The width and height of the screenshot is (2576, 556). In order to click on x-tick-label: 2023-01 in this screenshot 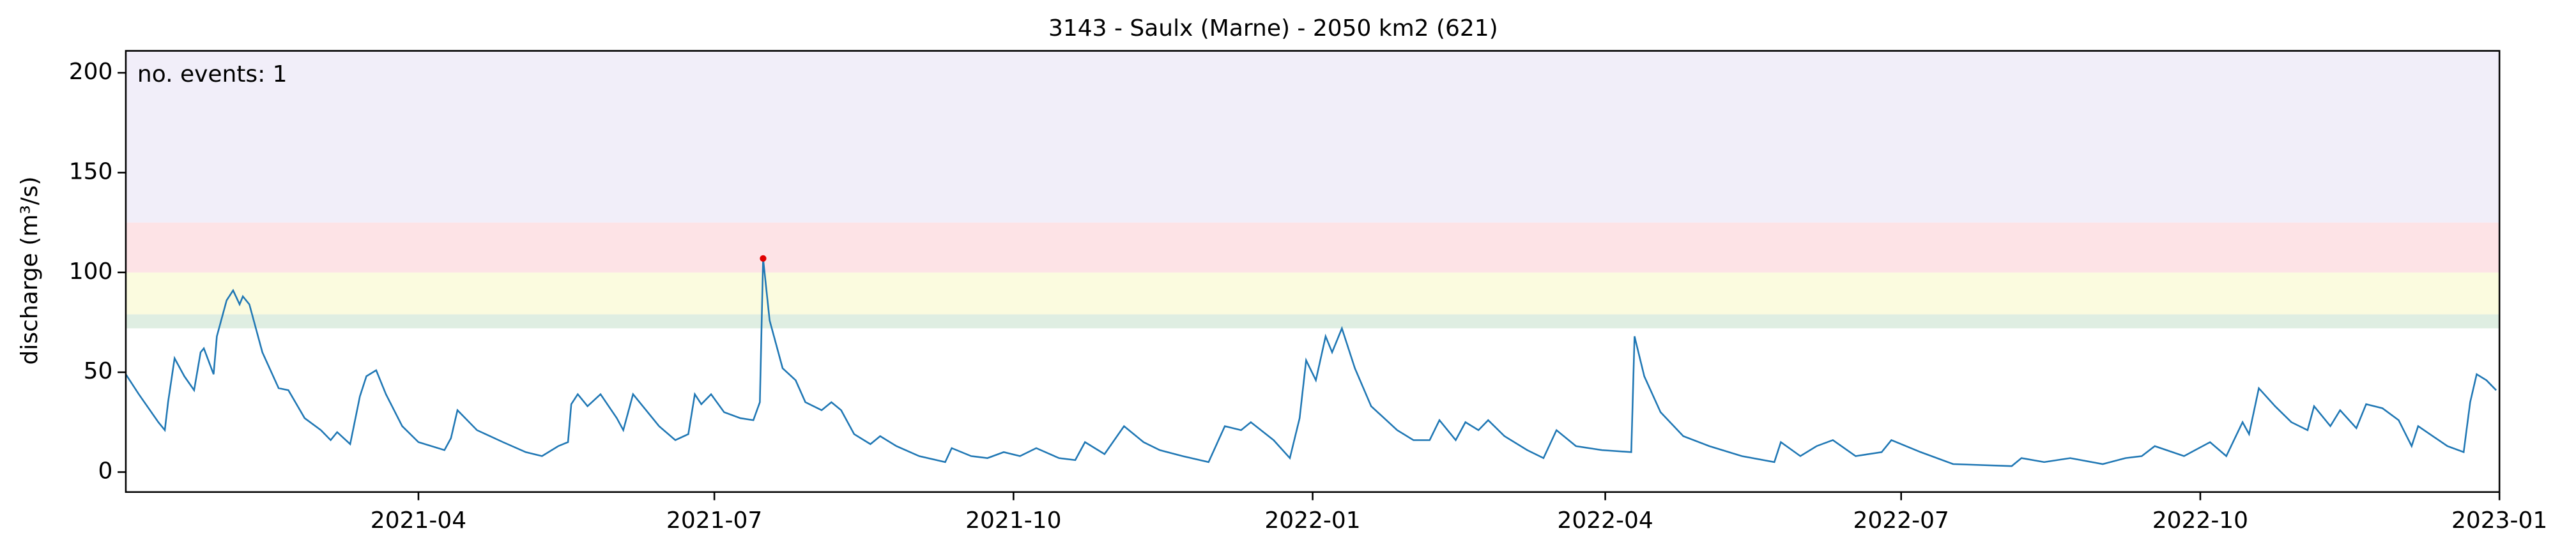, I will do `click(2499, 520)`.